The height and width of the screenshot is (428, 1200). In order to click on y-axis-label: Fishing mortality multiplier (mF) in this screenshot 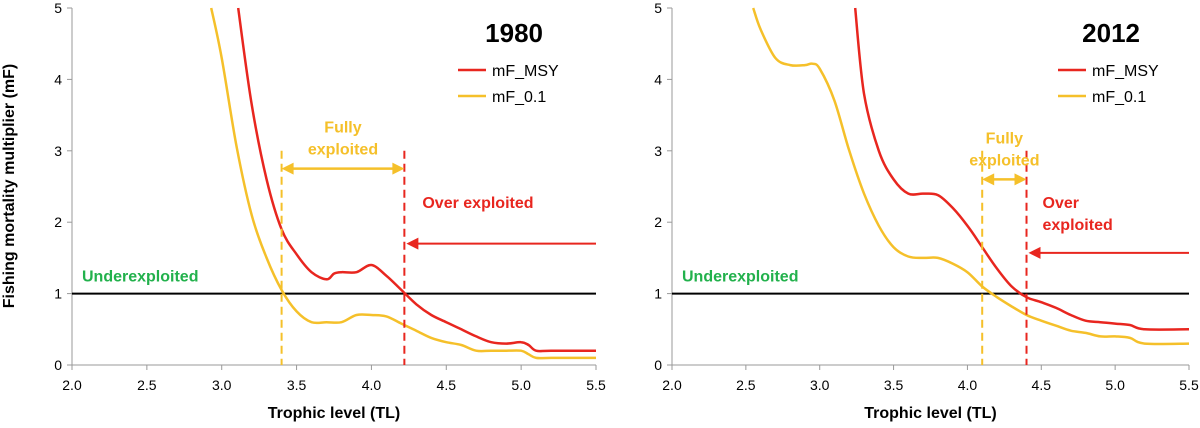, I will do `click(9, 186)`.